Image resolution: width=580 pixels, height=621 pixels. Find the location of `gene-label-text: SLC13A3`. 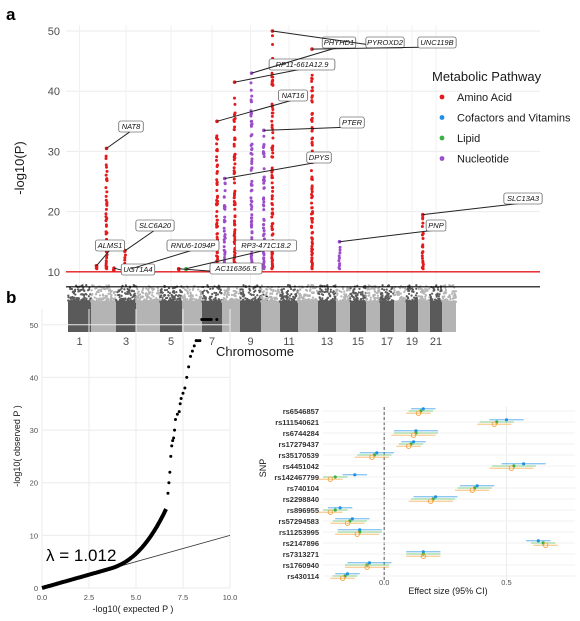

gene-label-text: SLC13A3 is located at coordinates (523, 198).